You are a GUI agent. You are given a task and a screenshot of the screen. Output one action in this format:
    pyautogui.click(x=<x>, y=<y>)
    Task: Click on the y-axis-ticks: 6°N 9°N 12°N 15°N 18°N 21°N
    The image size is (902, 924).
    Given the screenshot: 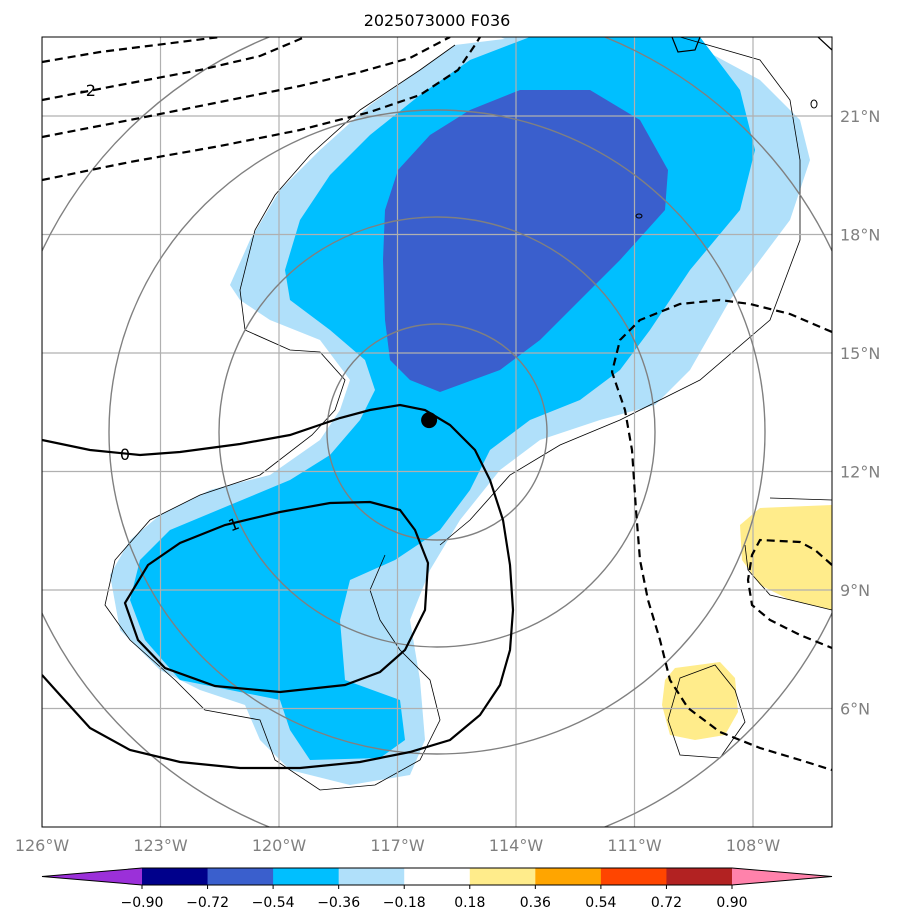 What is the action you would take?
    pyautogui.click(x=860, y=413)
    